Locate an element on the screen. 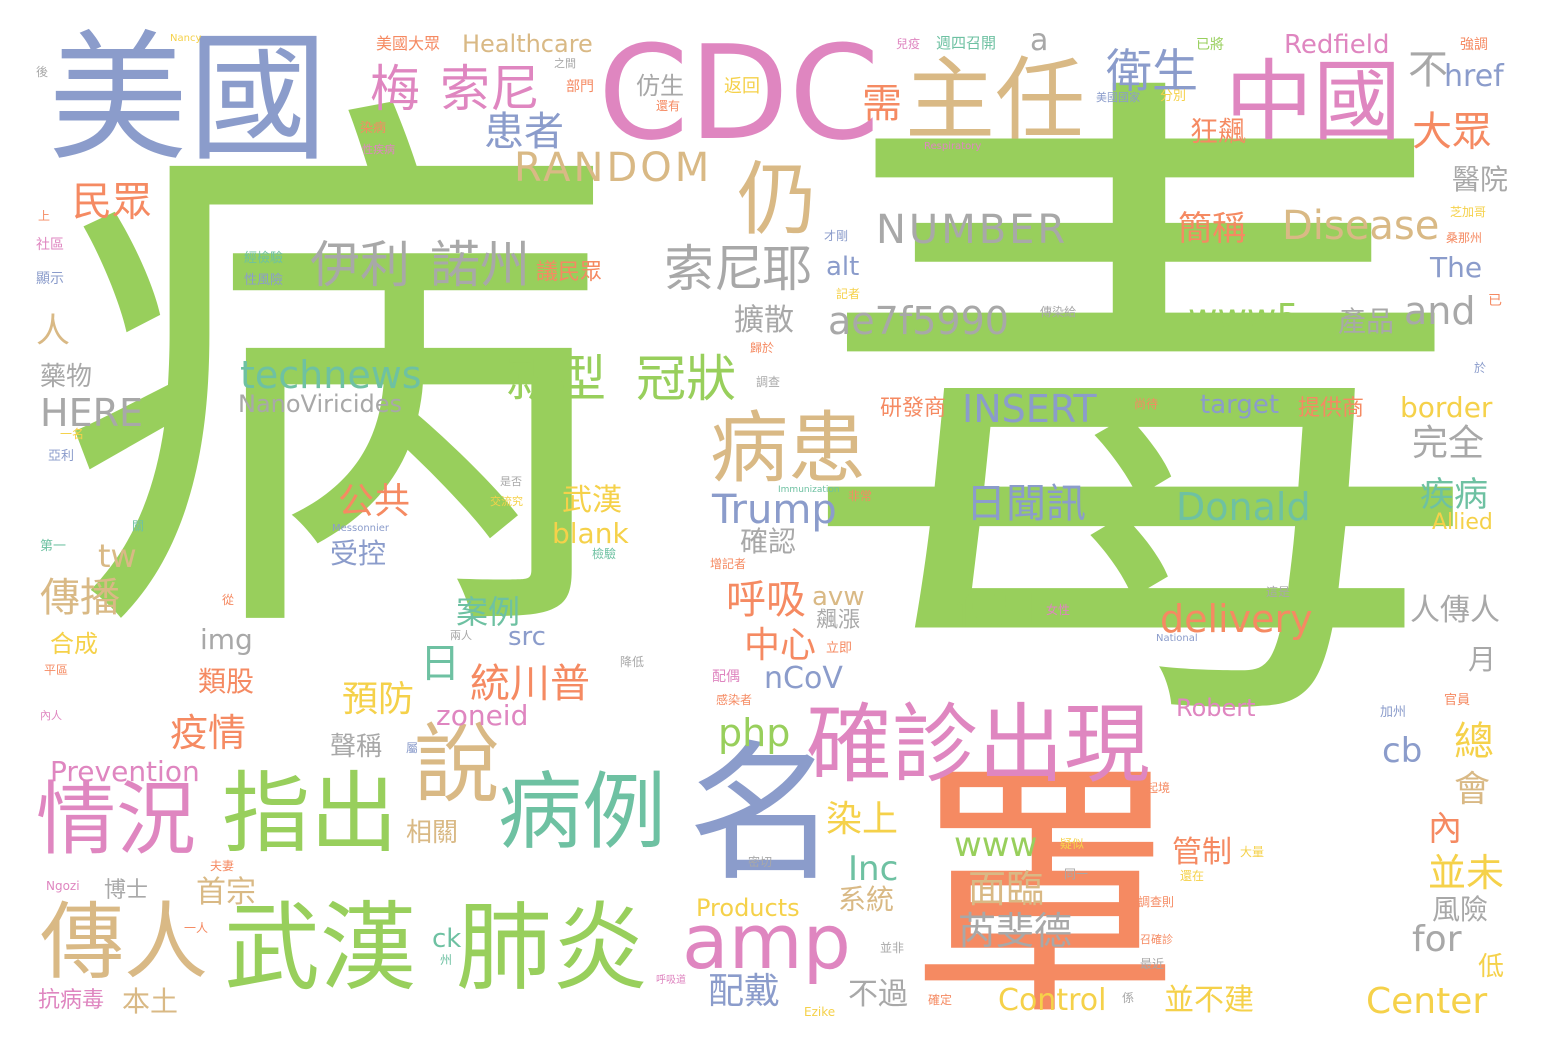 This screenshot has width=1548, height=1052. cloud-word: 兩人 is located at coordinates (461, 635).